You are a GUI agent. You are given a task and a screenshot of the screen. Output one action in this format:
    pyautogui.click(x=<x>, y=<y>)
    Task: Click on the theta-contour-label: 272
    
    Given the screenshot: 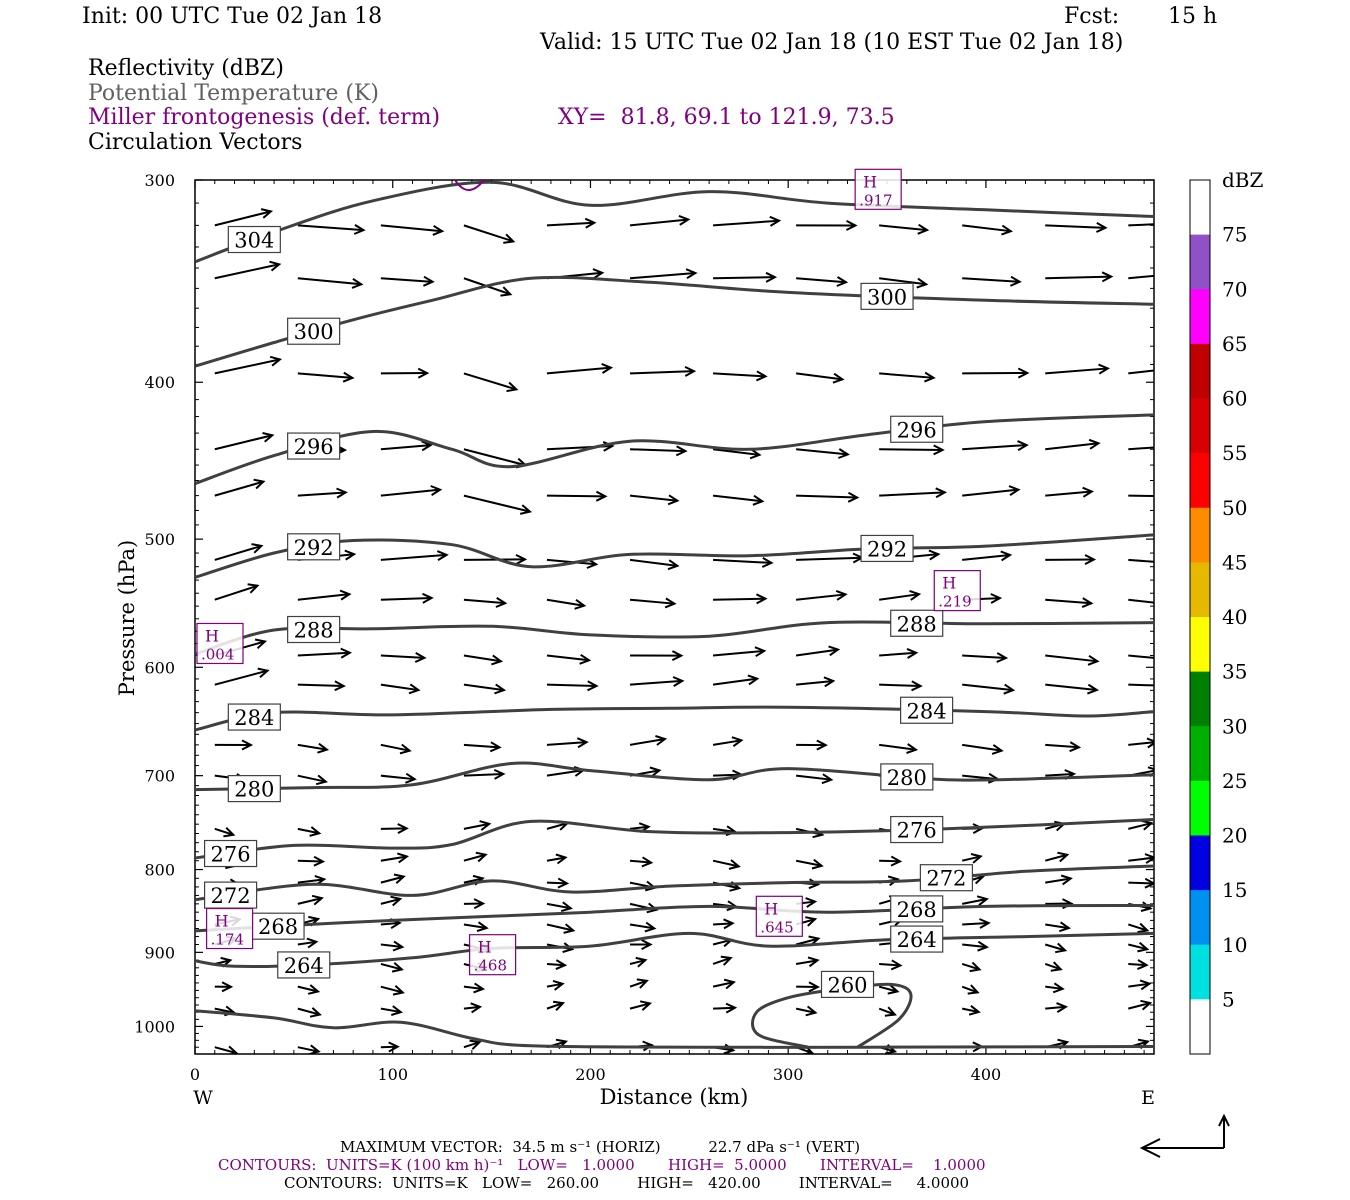 What is the action you would take?
    pyautogui.click(x=230, y=895)
    